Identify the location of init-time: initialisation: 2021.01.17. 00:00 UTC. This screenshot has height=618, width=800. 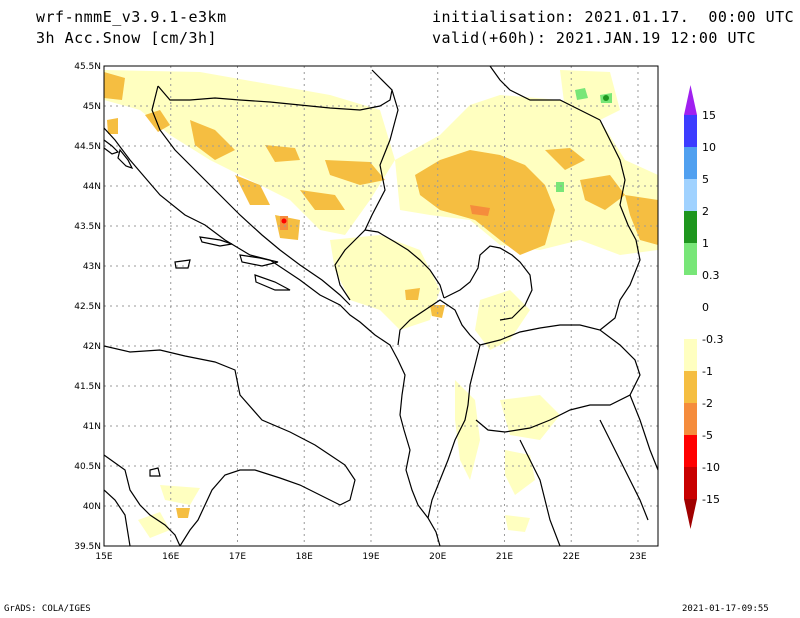
(613, 17).